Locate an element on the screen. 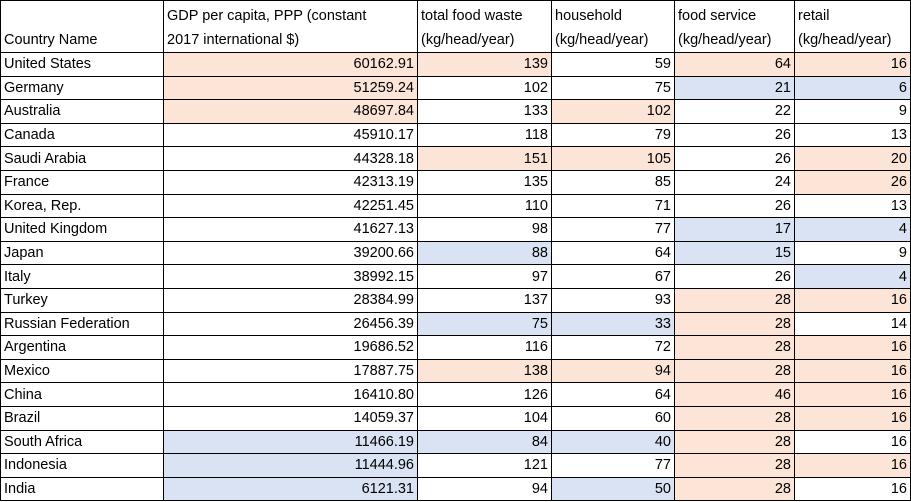 This screenshot has width=911, height=502. country-cell: Japan is located at coordinates (82, 253).